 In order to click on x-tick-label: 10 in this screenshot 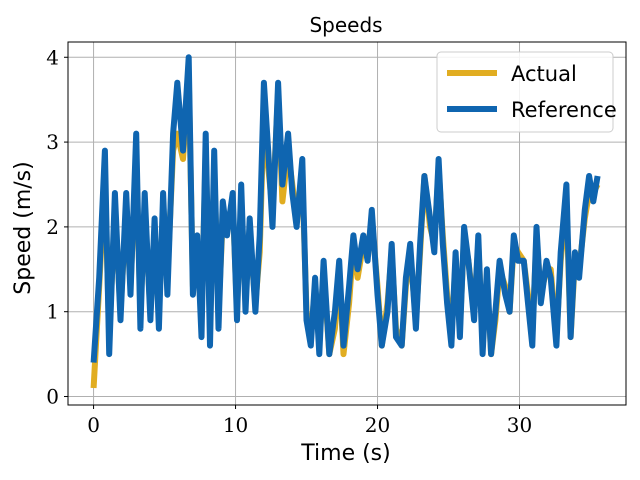, I will do `click(235, 425)`.